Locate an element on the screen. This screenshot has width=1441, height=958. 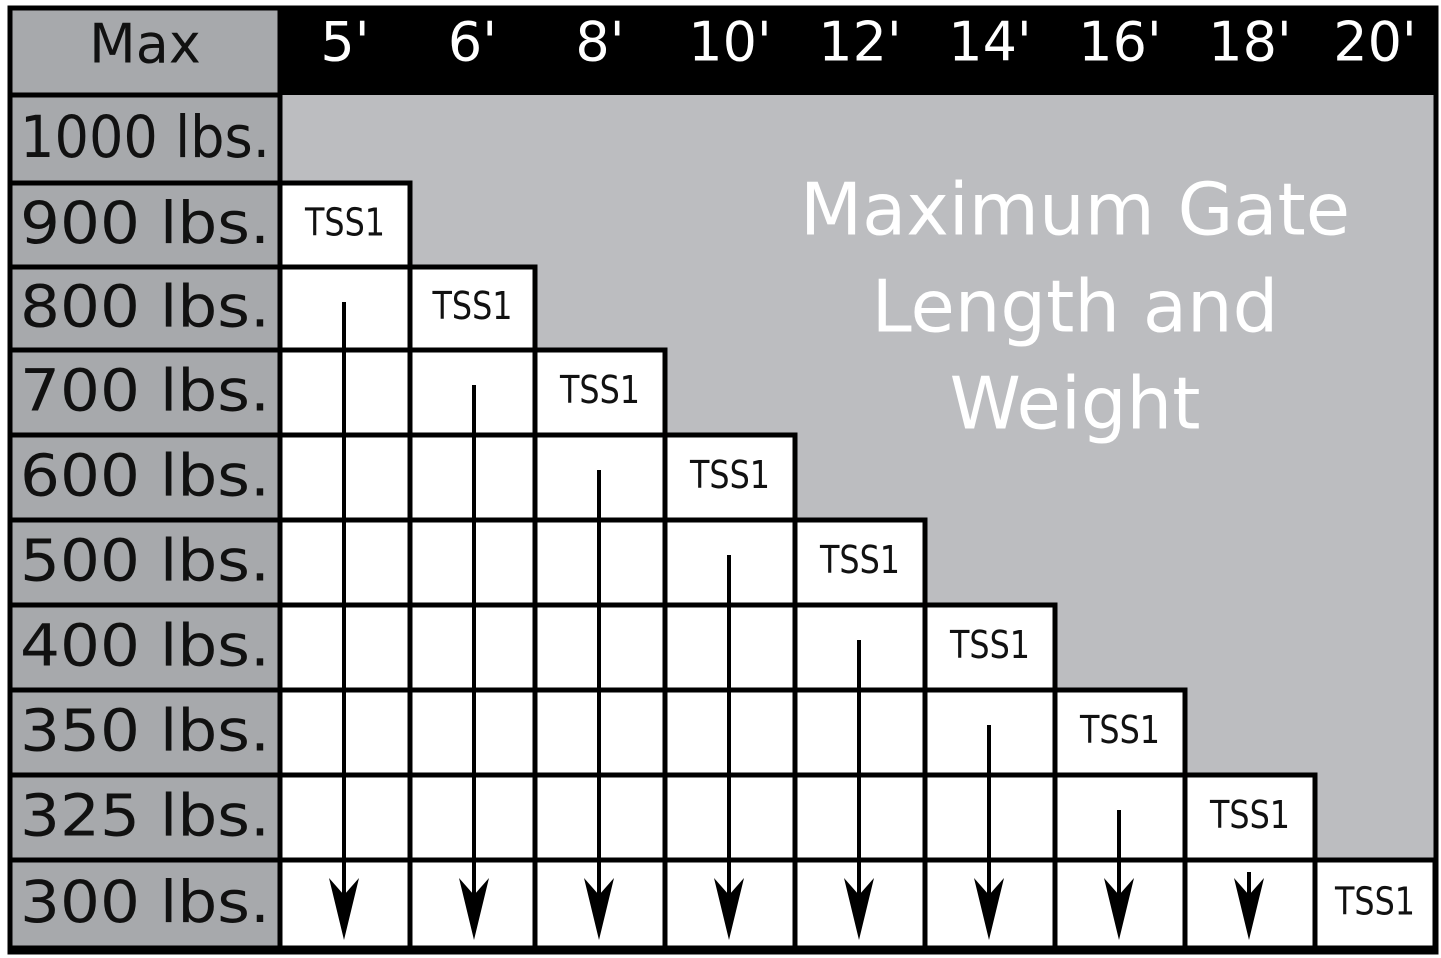
column-header: 5' is located at coordinates (344, 42).